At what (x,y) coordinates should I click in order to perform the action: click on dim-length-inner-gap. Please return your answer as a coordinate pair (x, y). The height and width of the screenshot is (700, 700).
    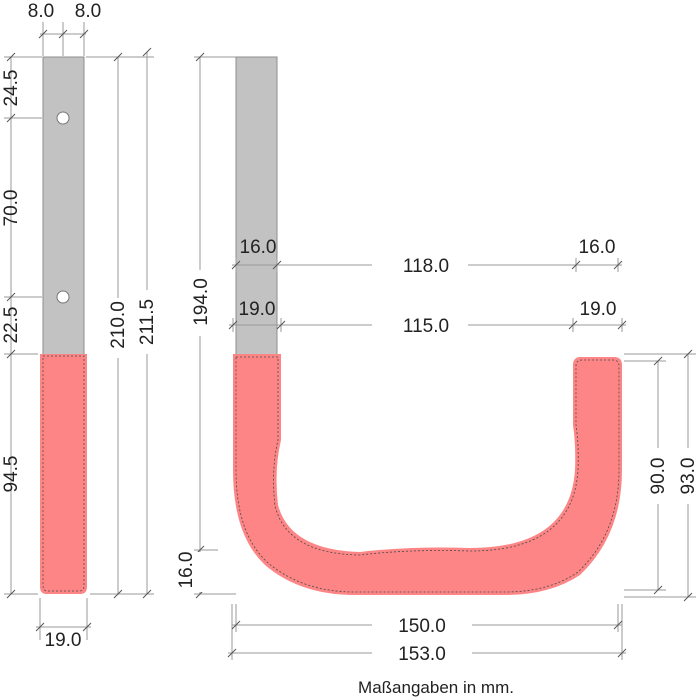
    Looking at the image, I should click on (118, 328).